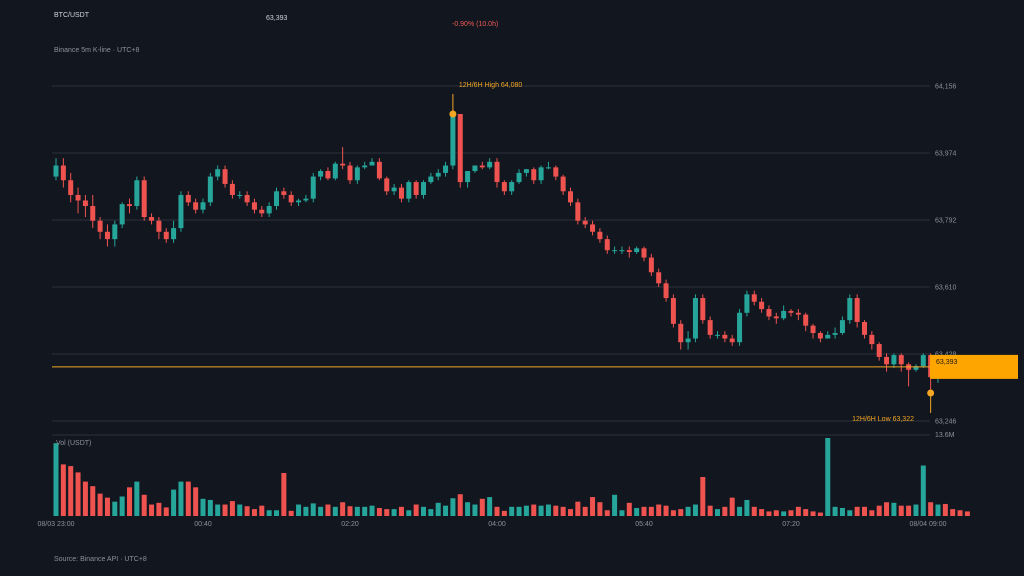 The width and height of the screenshot is (1024, 576). I want to click on current-price-label: 63,393, so click(947, 362).